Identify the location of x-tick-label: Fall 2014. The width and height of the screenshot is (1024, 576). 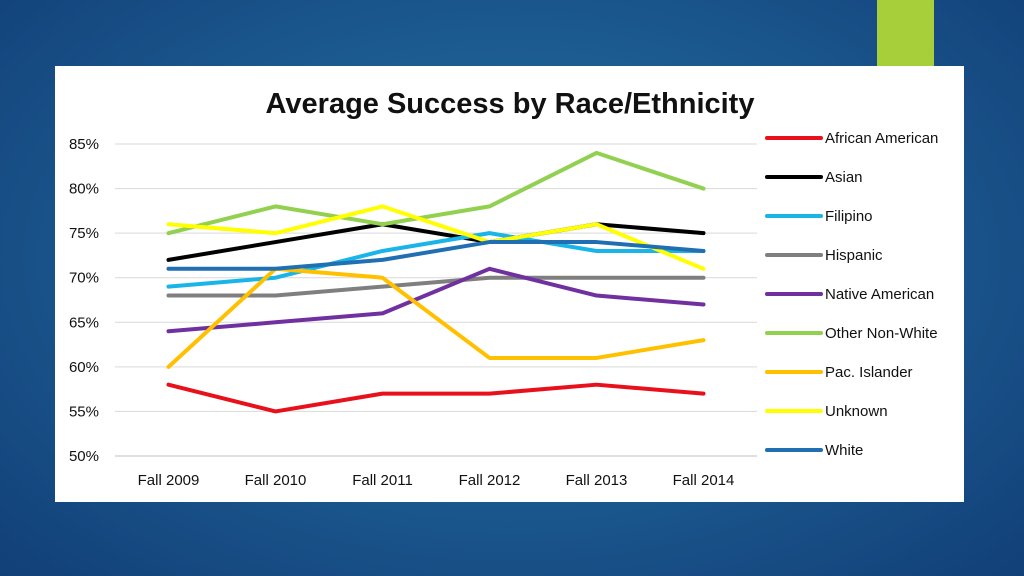
(704, 480).